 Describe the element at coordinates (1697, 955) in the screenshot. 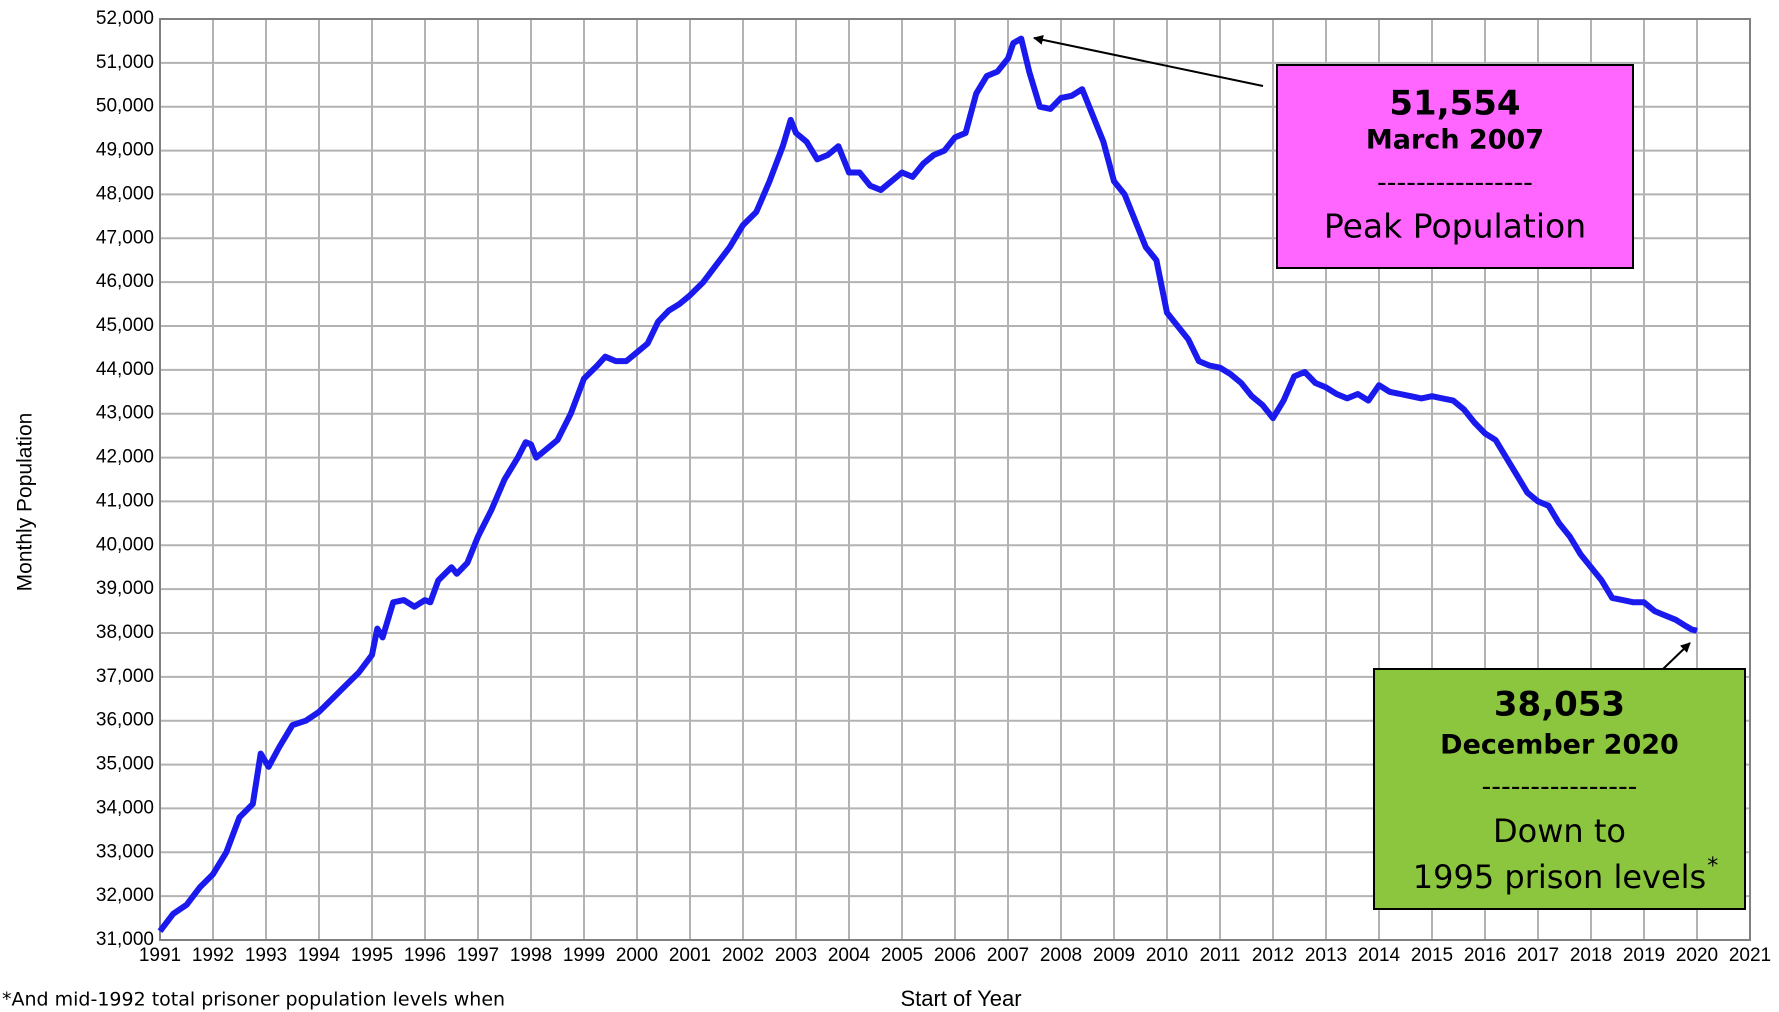

I see `x-tick-label: 2020` at that location.